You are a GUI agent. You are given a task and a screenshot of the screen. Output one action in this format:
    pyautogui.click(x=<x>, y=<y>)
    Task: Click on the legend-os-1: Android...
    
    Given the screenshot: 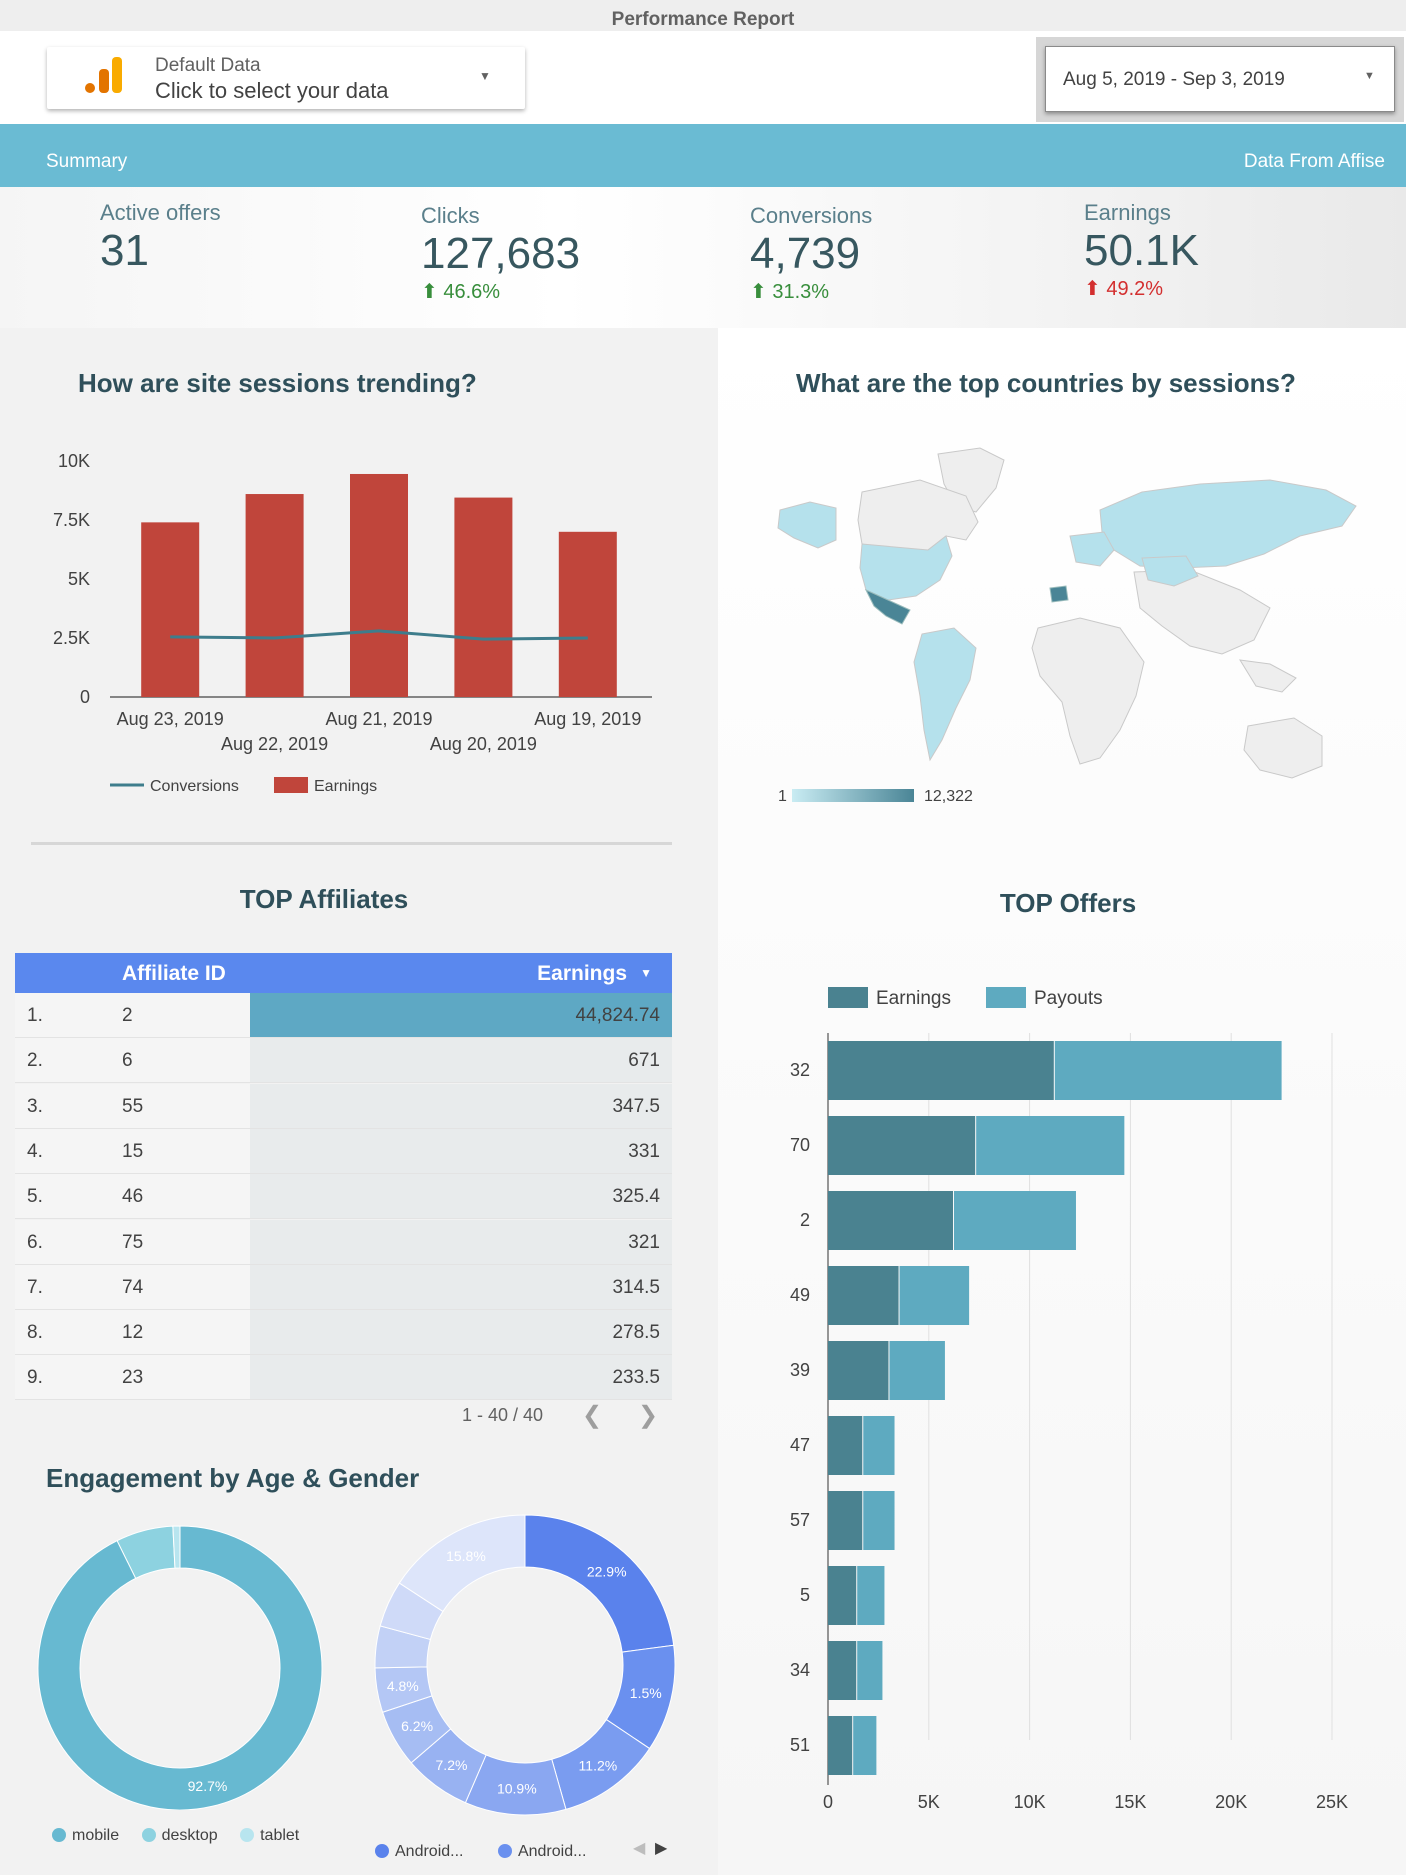 What is the action you would take?
    pyautogui.click(x=419, y=1851)
    